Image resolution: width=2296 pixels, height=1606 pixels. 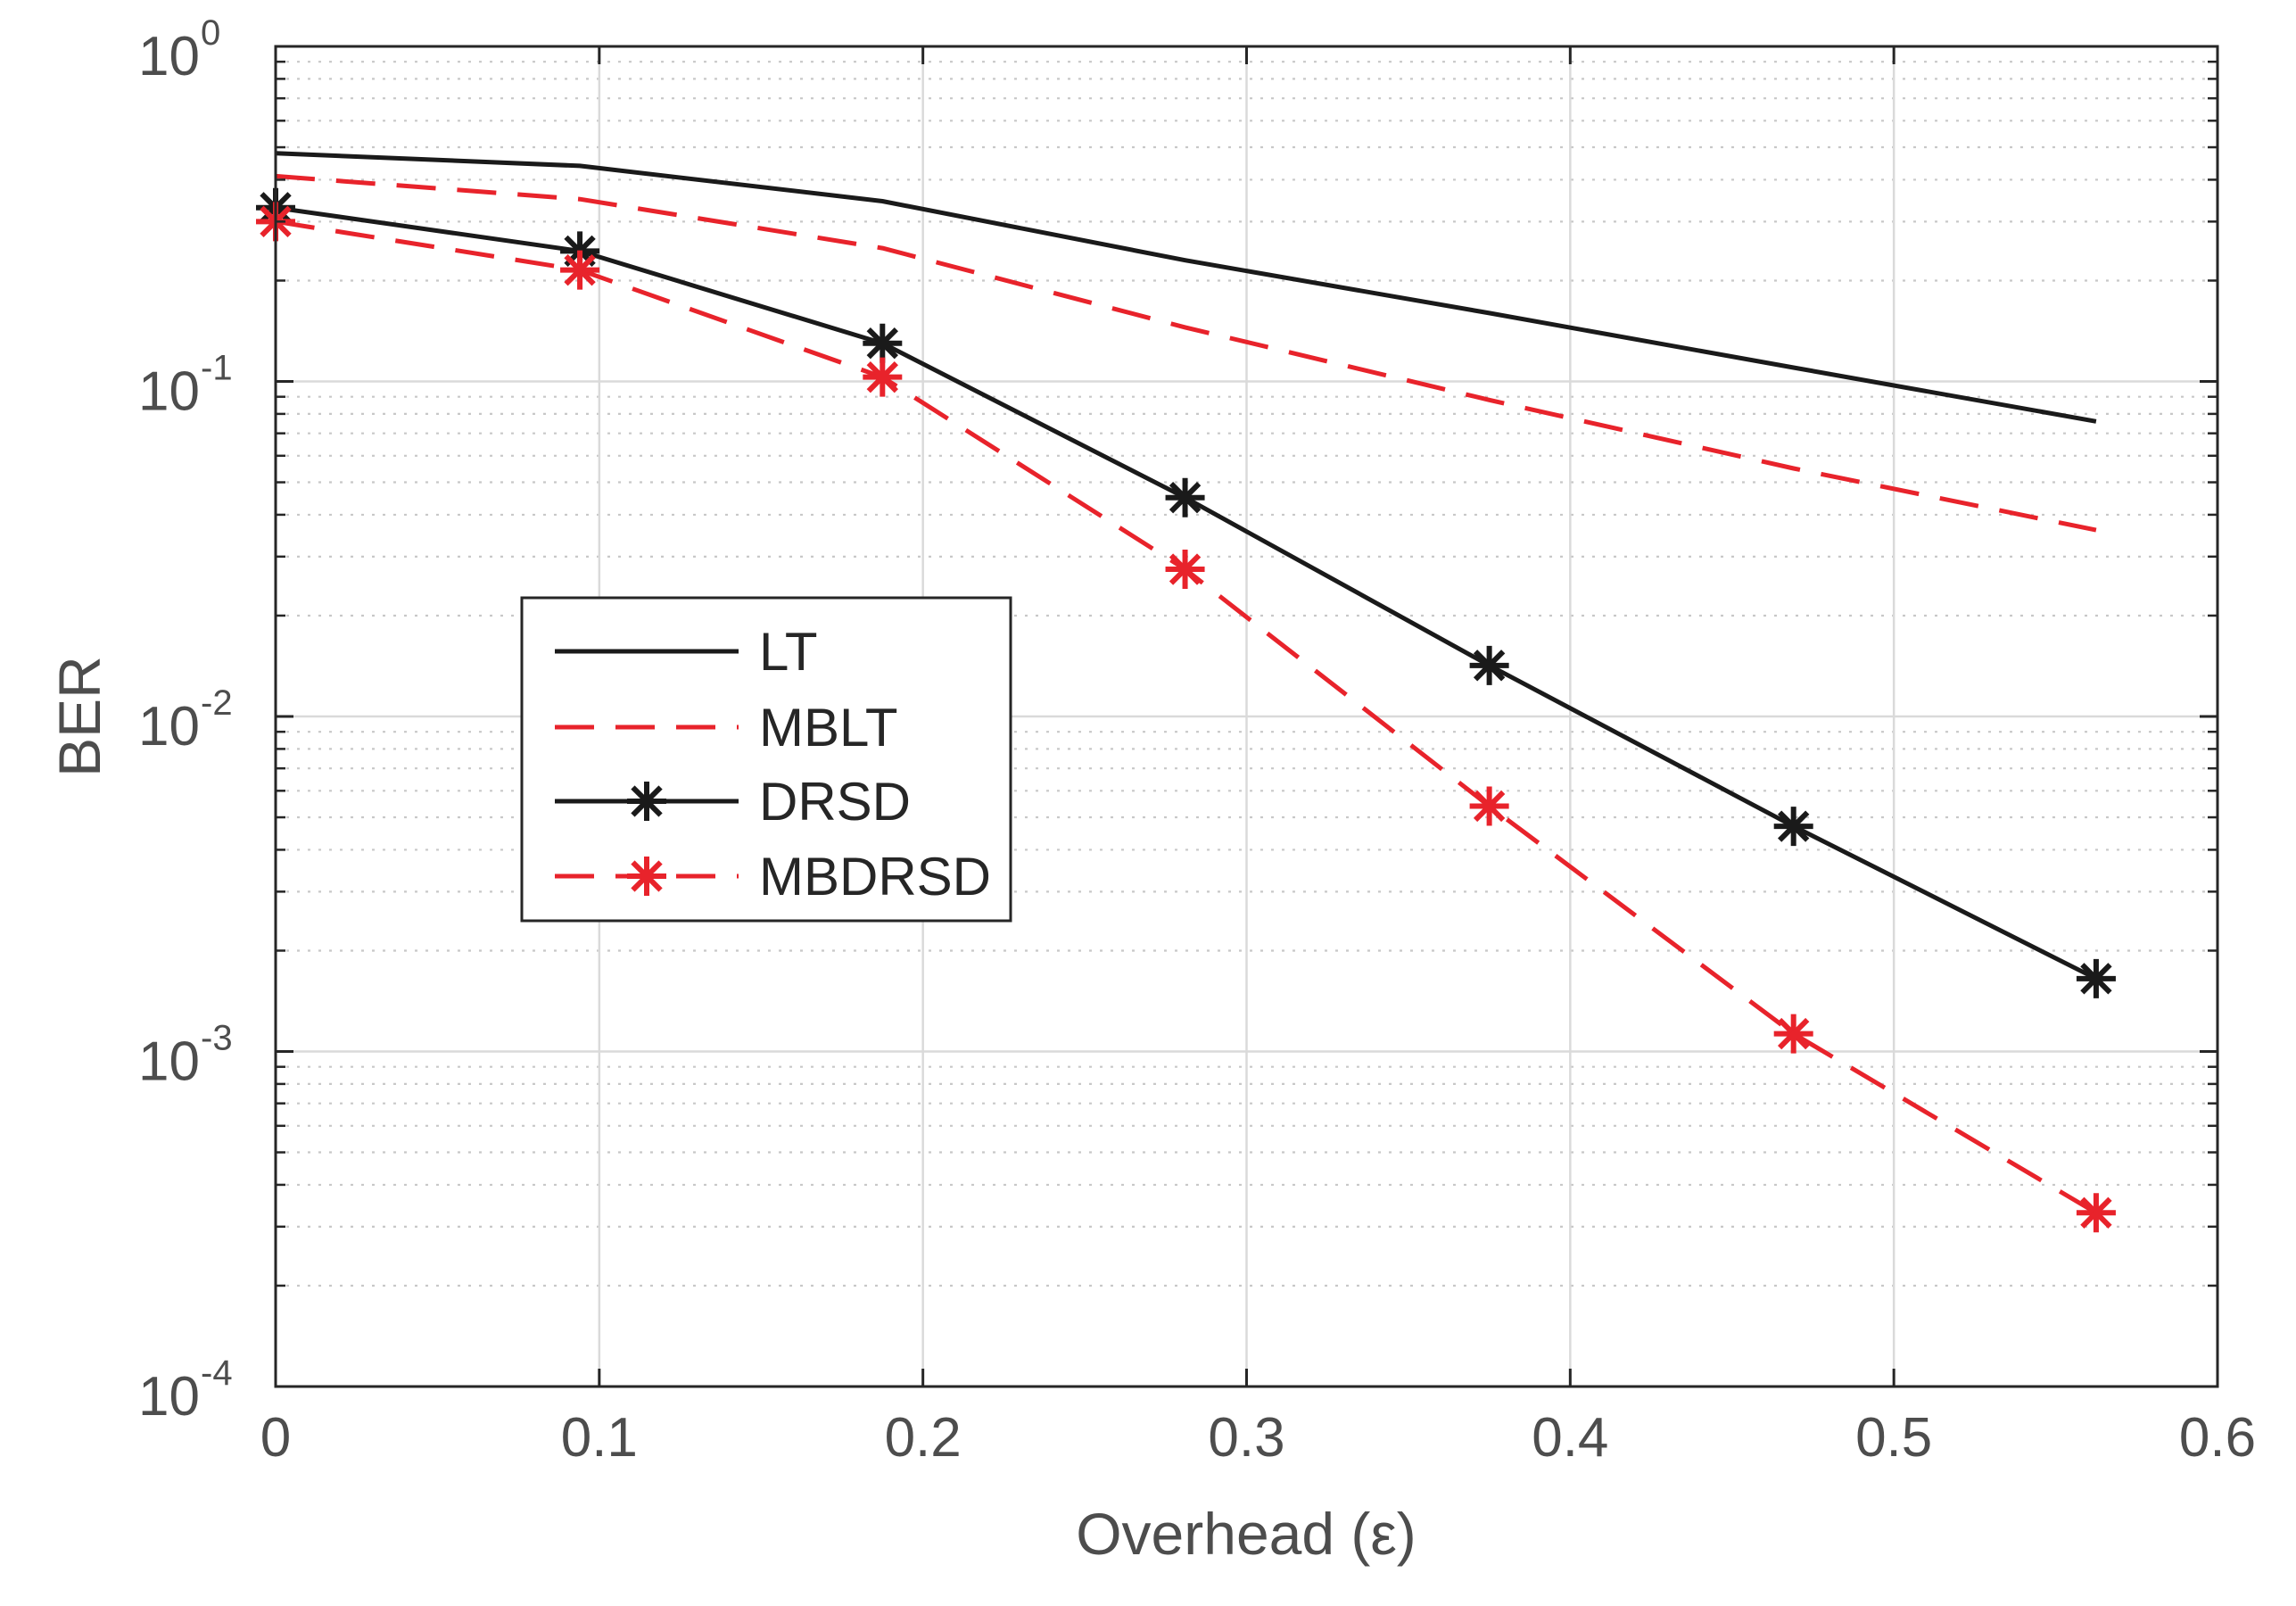 I want to click on legend-marker-drsd, so click(x=646, y=801).